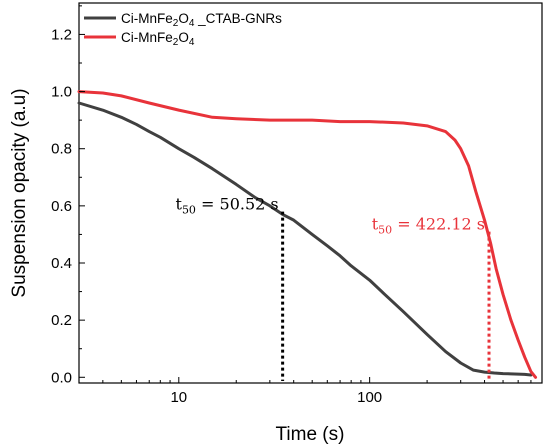 Image resolution: width=550 pixels, height=448 pixels. I want to click on y-tick-label: 1.0, so click(61, 92).